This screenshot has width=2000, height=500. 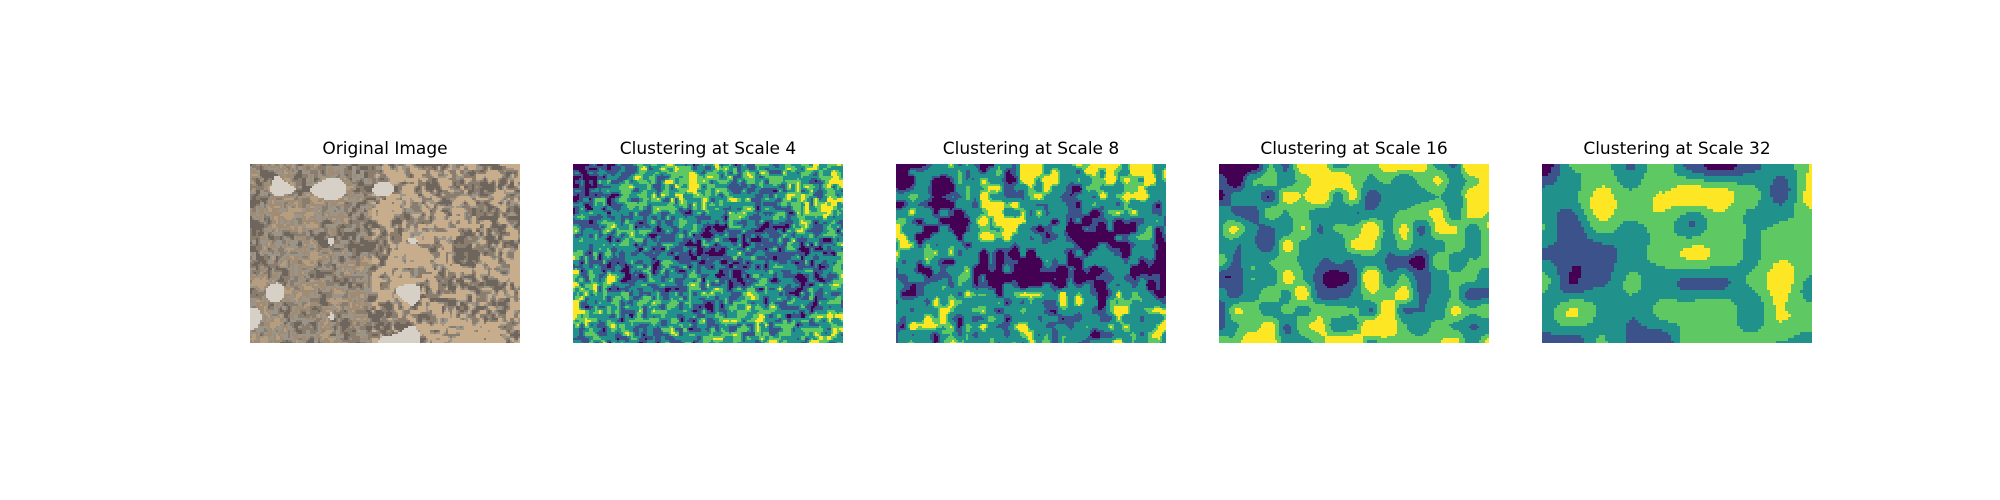 I want to click on panel-clustering-scale-8: Clustering at Scale 8, so click(x=1031, y=250).